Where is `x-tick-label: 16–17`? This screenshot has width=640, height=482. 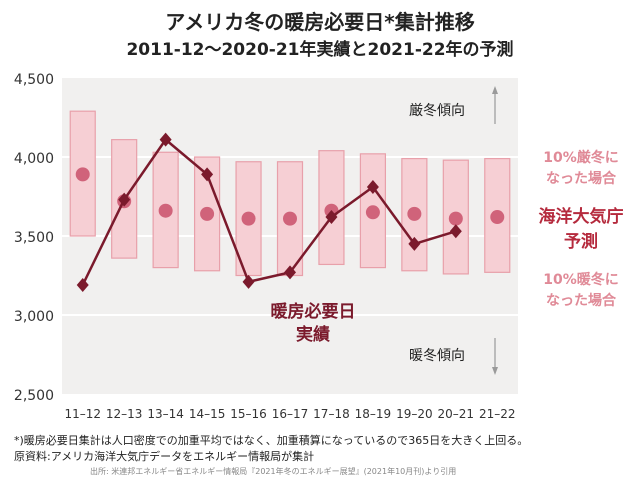 x-tick-label: 16–17 is located at coordinates (290, 414).